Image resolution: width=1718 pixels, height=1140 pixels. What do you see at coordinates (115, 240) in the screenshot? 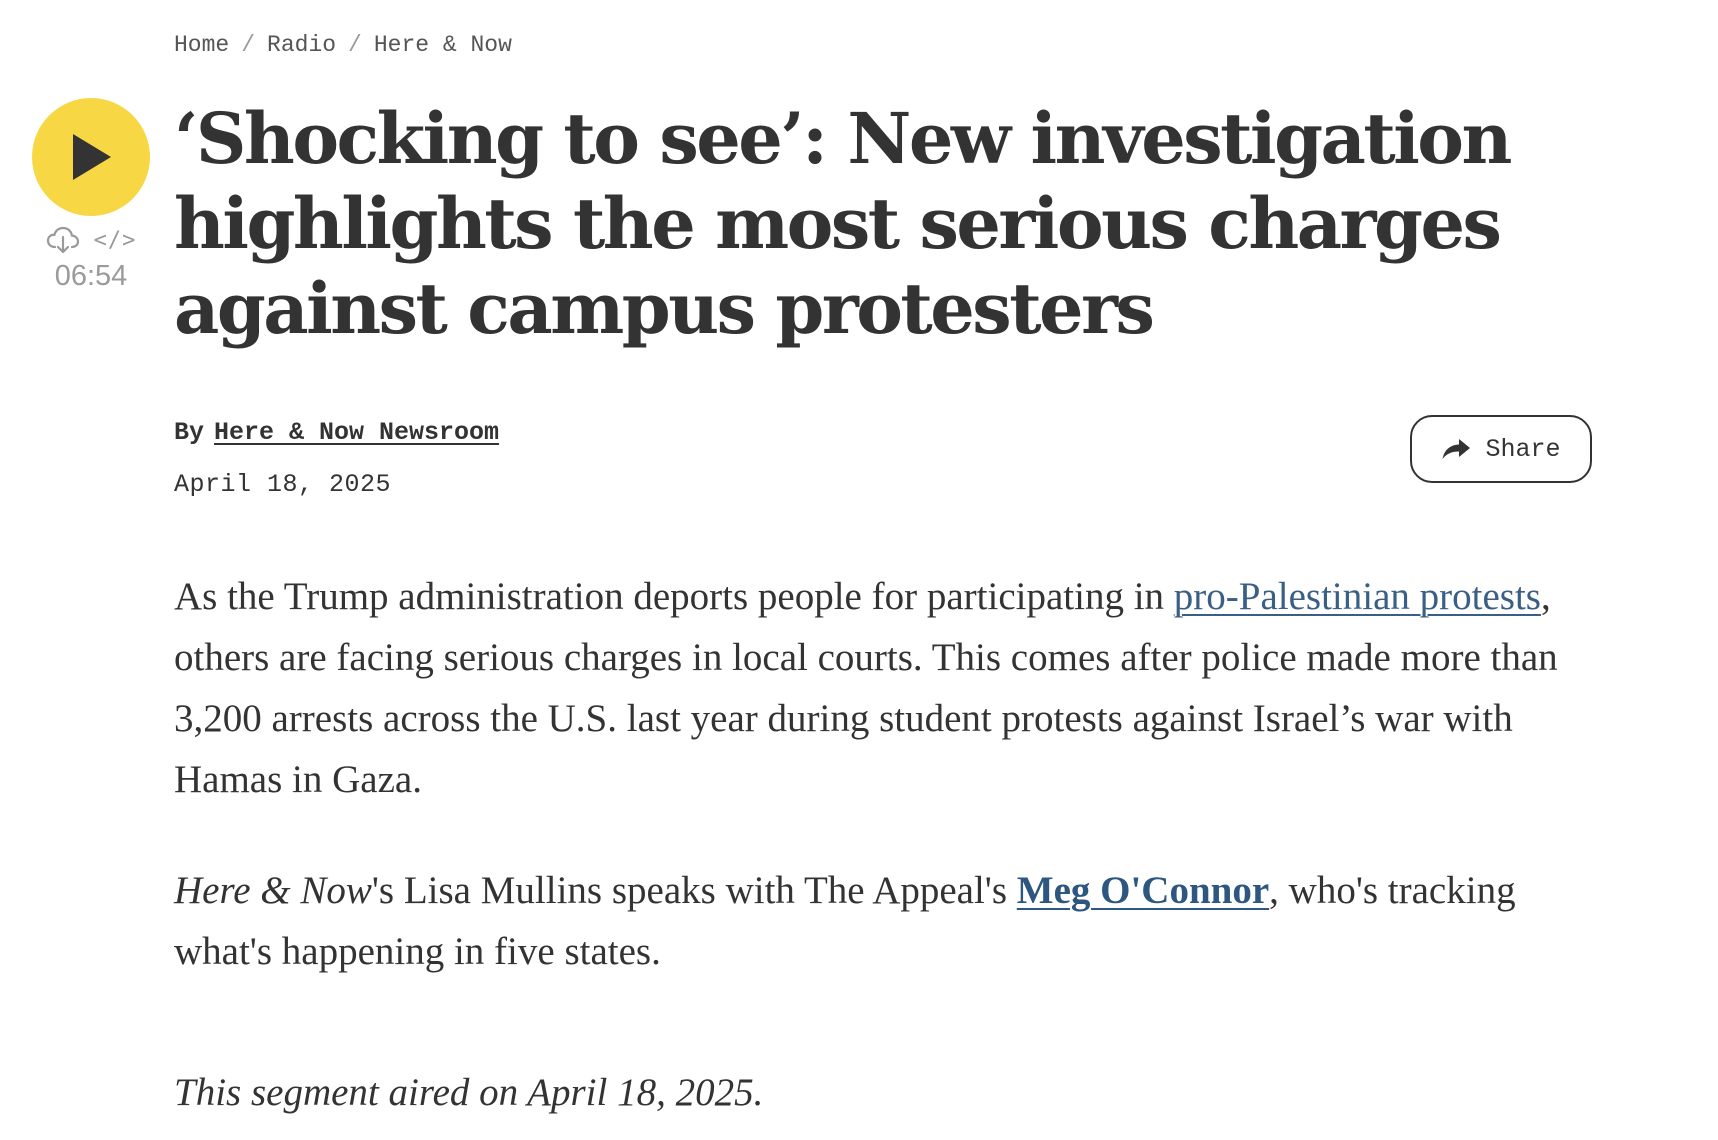
I see `embed-icon: </>` at bounding box center [115, 240].